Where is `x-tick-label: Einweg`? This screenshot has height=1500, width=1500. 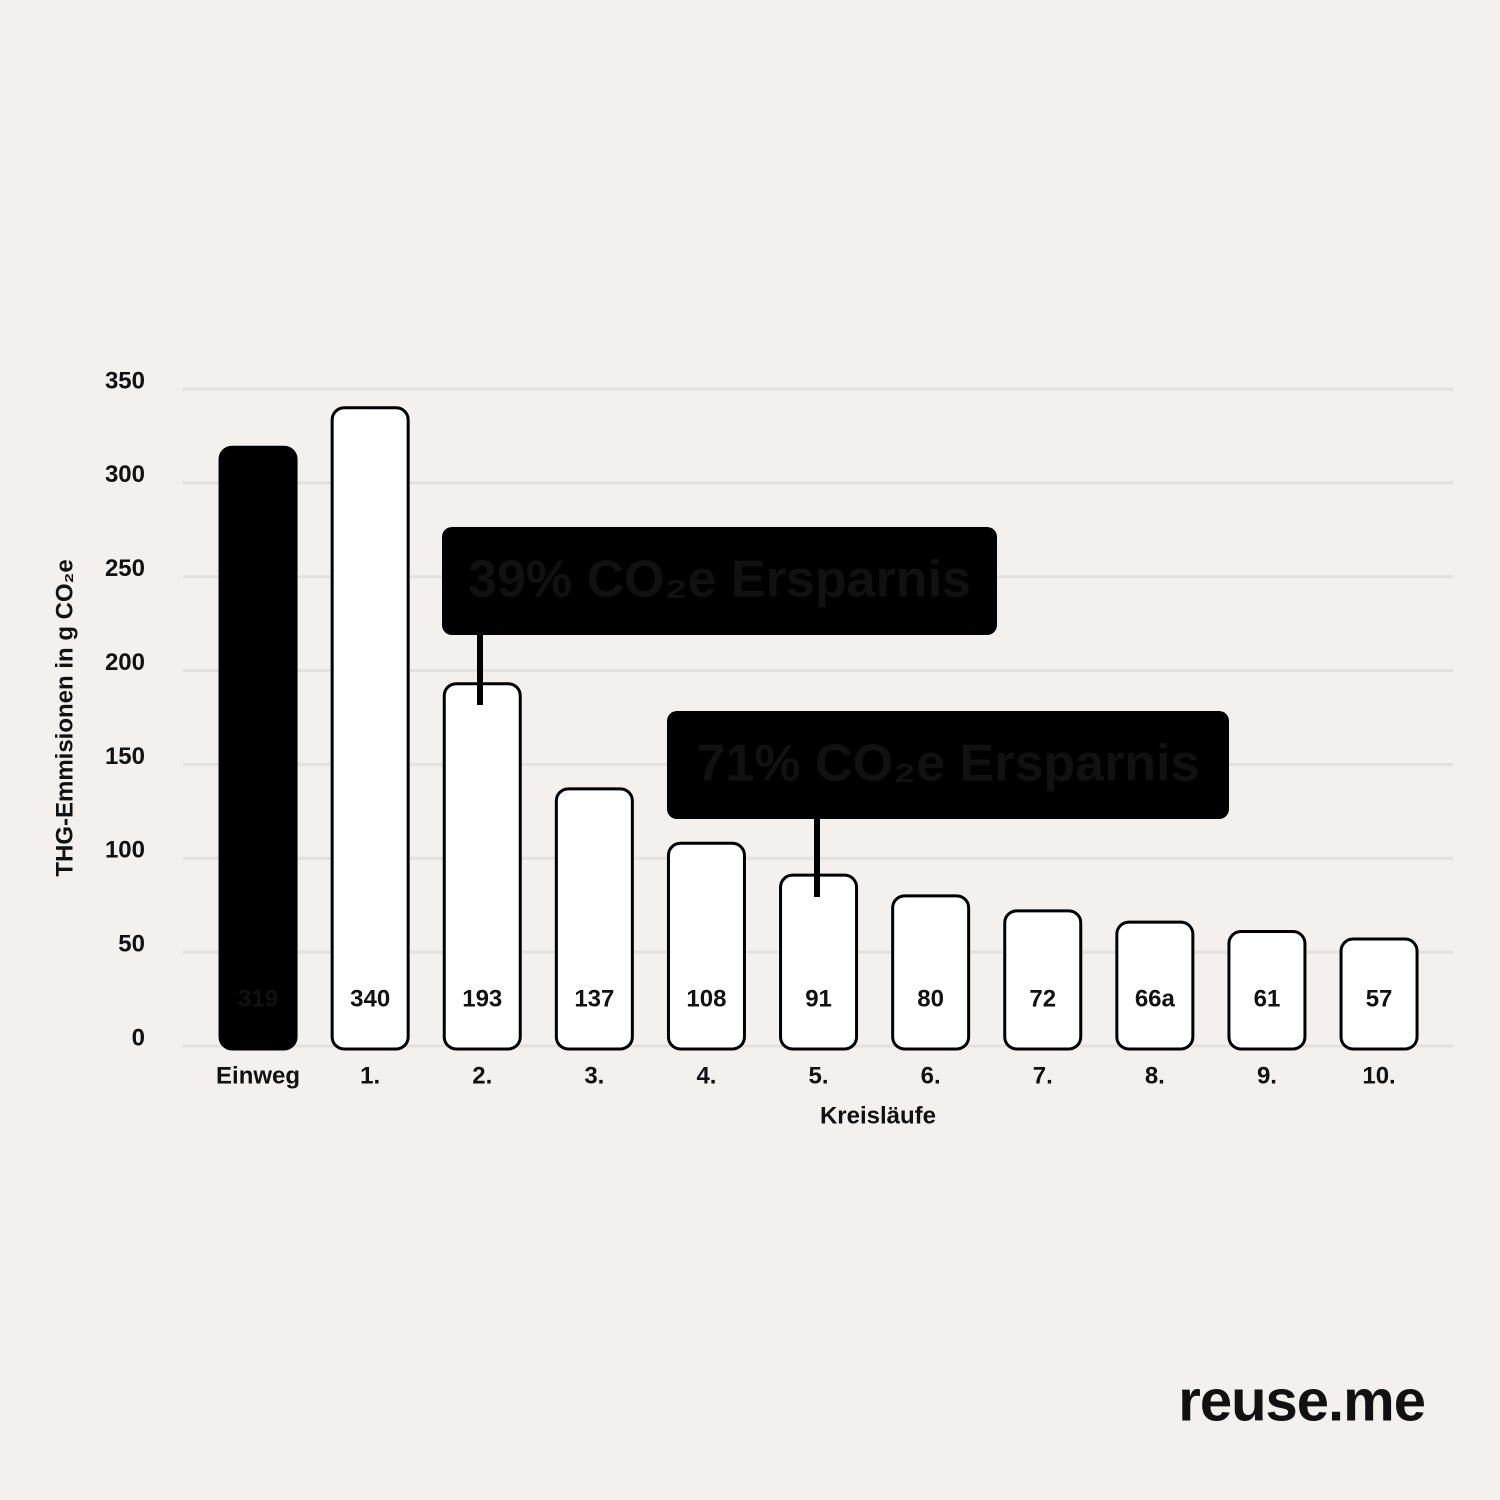 x-tick-label: Einweg is located at coordinates (258, 1075).